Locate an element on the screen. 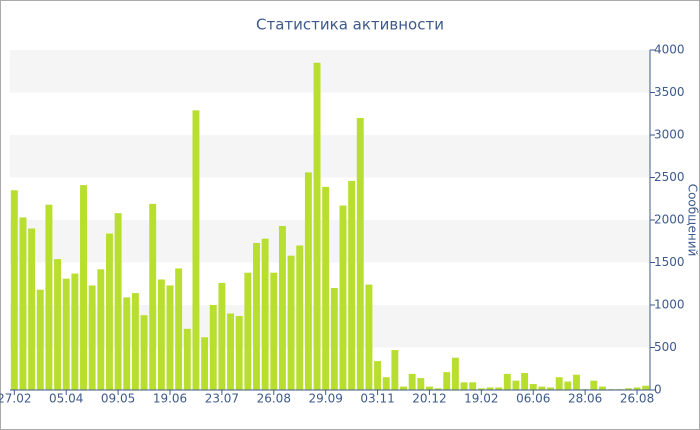  y-tick-label: 1000 is located at coordinates (669, 305).